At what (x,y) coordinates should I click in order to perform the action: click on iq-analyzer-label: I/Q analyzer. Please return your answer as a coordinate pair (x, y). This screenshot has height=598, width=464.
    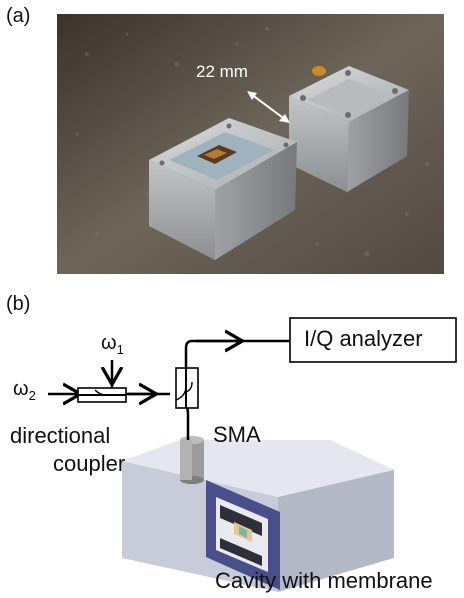
    Looking at the image, I should click on (363, 338).